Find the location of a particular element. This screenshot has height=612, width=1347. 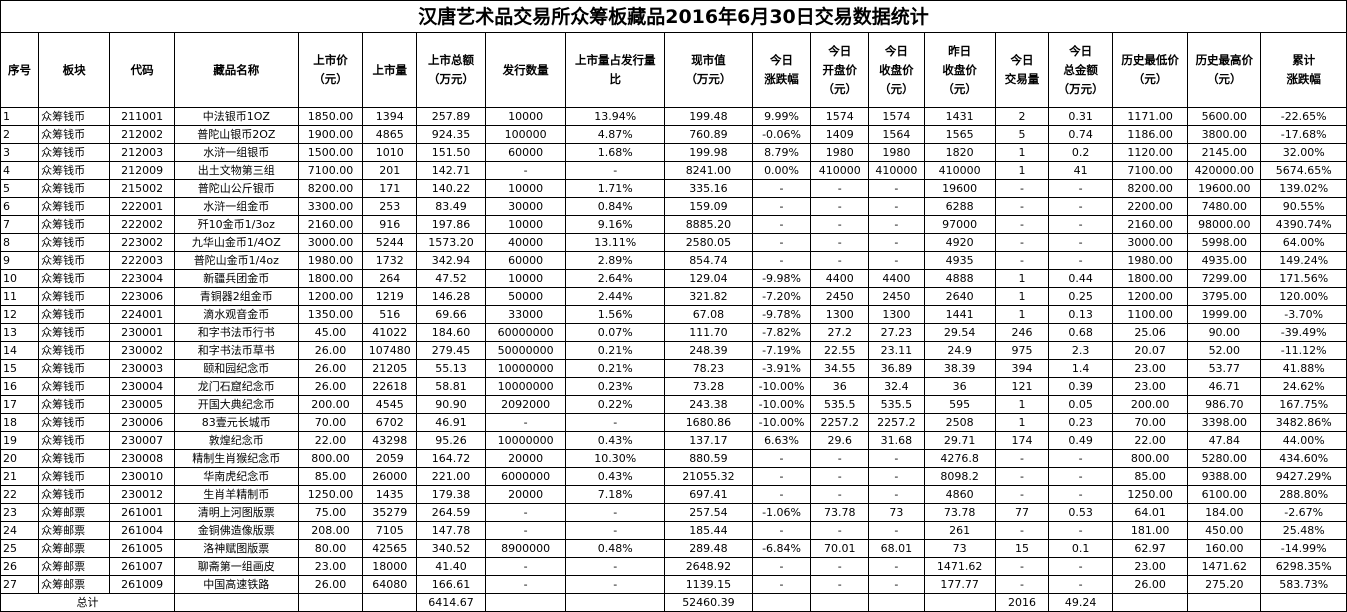

column-header: 上市量占发行量比 is located at coordinates (615, 70).